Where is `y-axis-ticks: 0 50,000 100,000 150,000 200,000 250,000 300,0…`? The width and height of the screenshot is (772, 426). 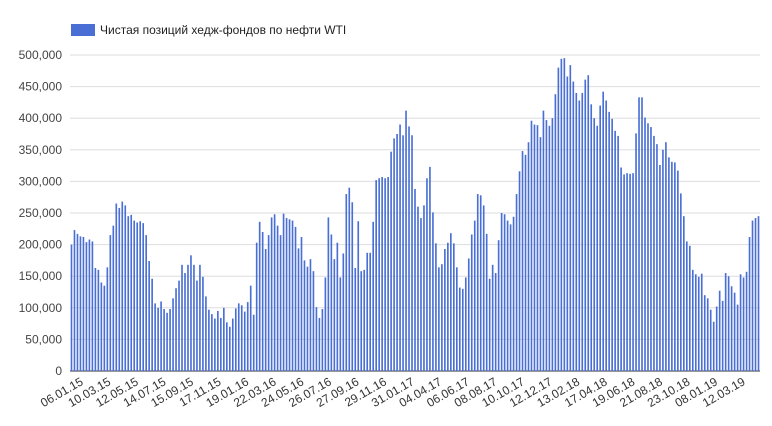
y-axis-ticks: 0 50,000 100,000 150,000 200,000 250,000 300,0… is located at coordinates (41, 213).